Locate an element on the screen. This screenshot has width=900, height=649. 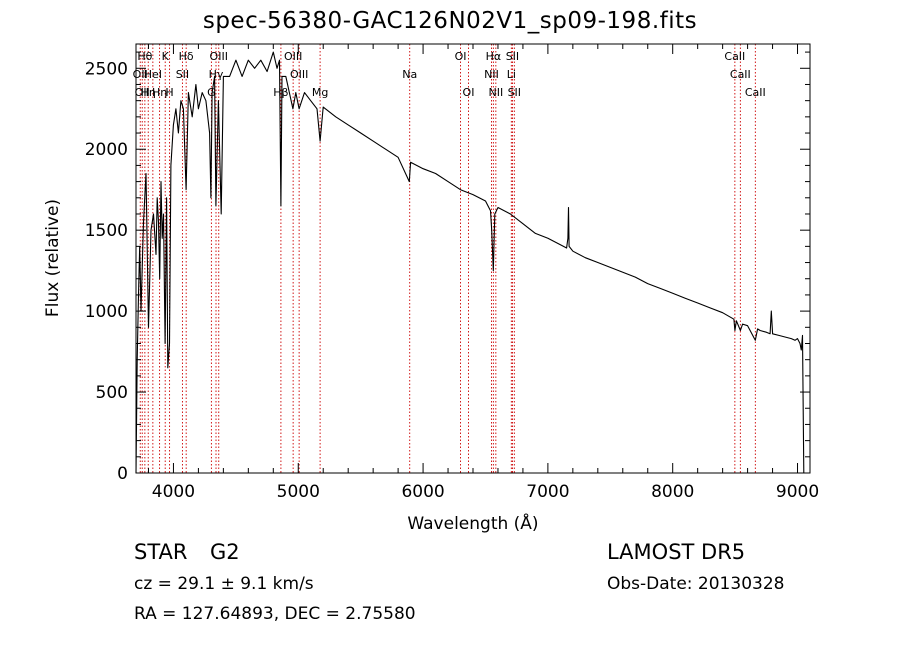
line-label-18: OI is located at coordinates (461, 56).